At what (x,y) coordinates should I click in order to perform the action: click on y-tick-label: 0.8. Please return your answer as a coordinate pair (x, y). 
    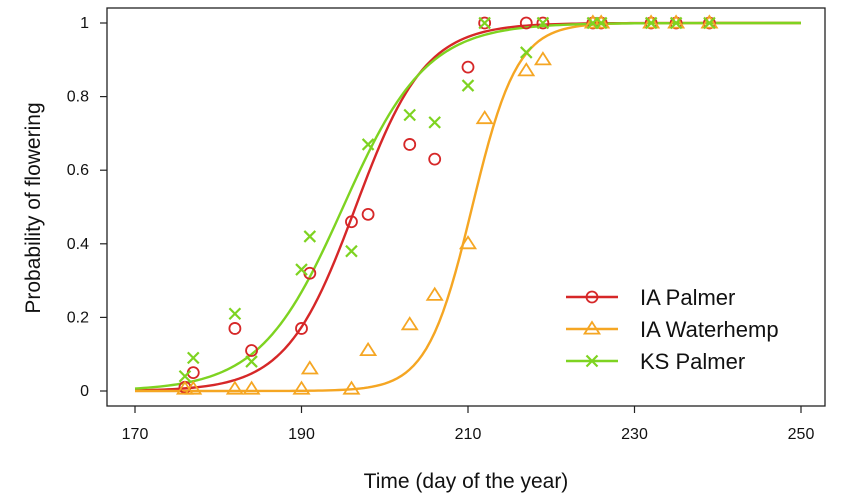
    Looking at the image, I should click on (78, 97).